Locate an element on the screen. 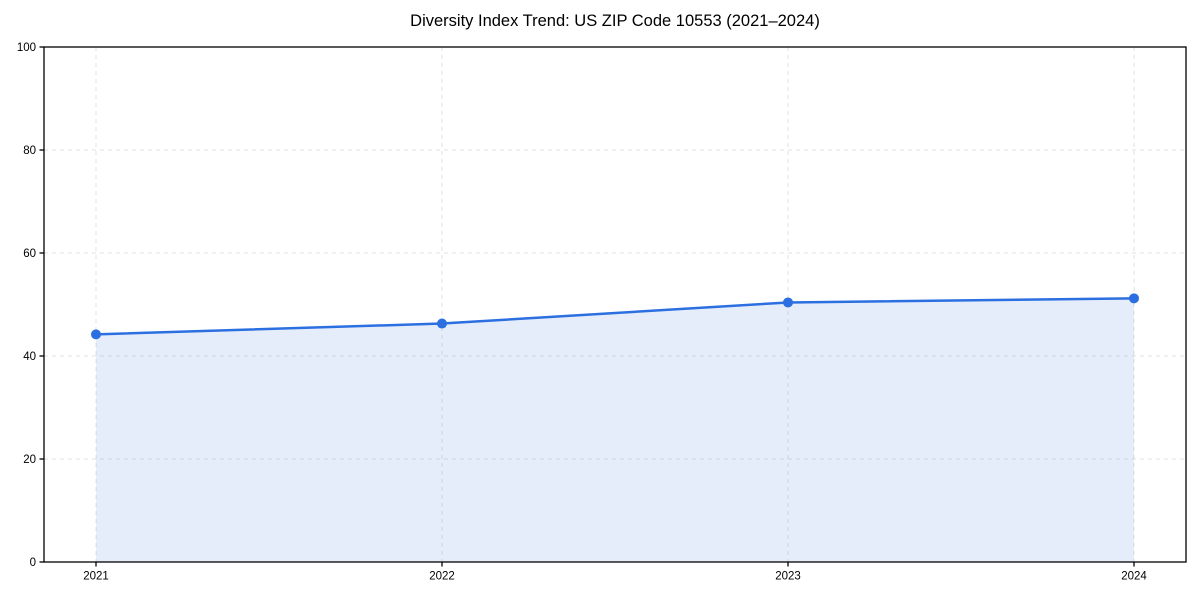 Image resolution: width=1200 pixels, height=600 pixels. x-tick-label: 2022 is located at coordinates (442, 577).